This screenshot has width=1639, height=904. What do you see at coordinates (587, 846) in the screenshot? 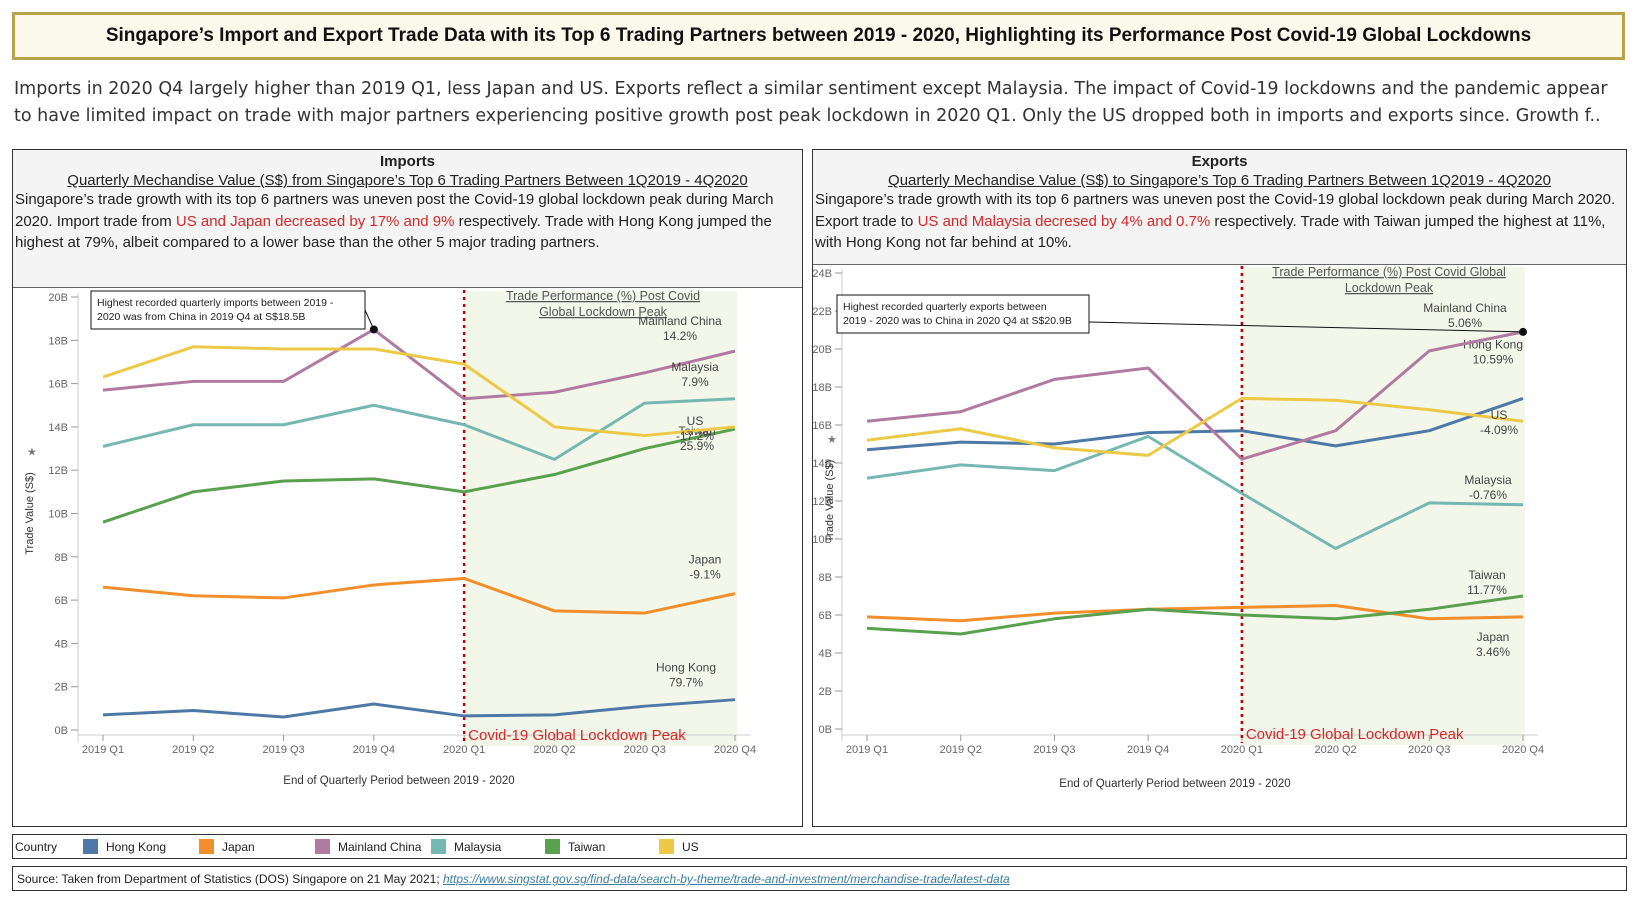
I see `legend-item-label: Taiwan` at bounding box center [587, 846].